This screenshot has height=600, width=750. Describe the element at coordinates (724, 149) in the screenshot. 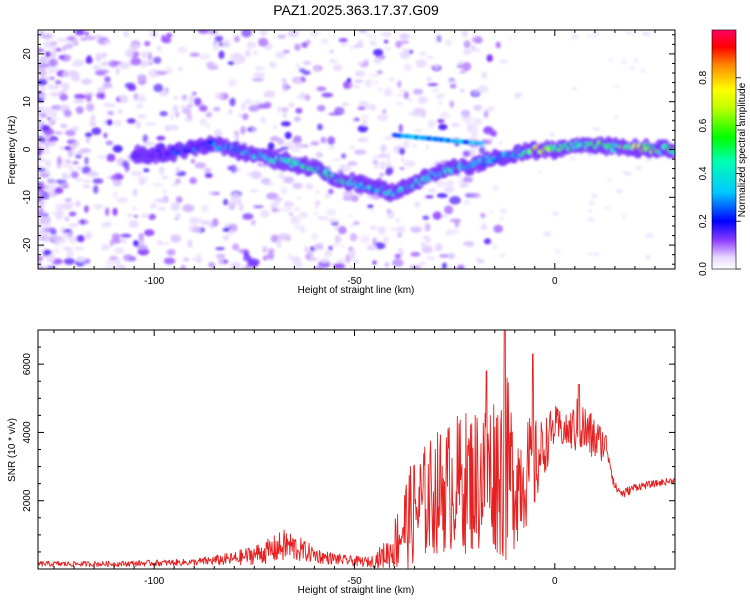

I see `colorbar-gradient` at that location.